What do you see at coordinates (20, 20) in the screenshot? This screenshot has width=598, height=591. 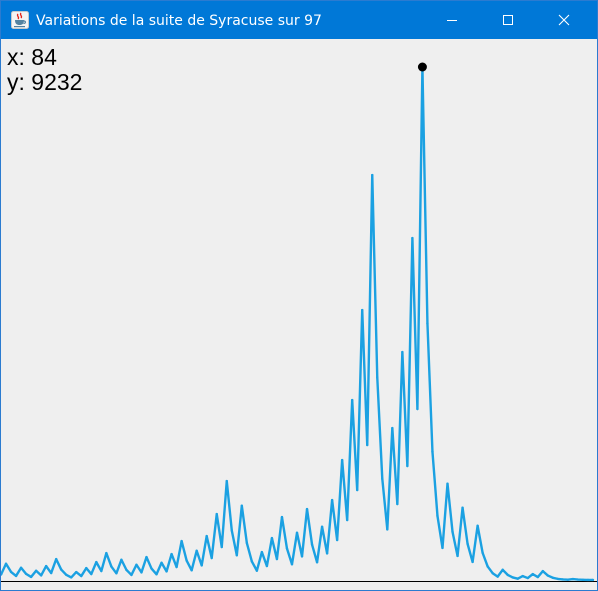 I see `java-cup-icon` at bounding box center [20, 20].